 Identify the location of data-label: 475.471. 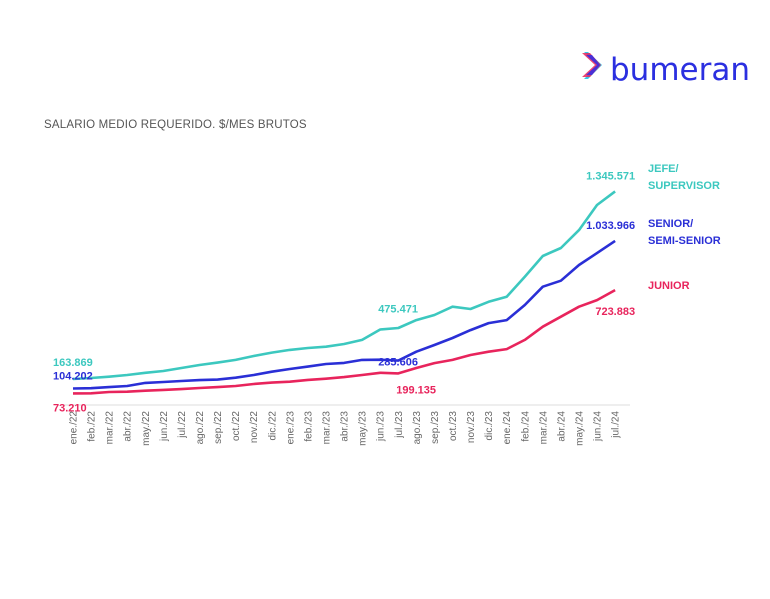
(398, 310).